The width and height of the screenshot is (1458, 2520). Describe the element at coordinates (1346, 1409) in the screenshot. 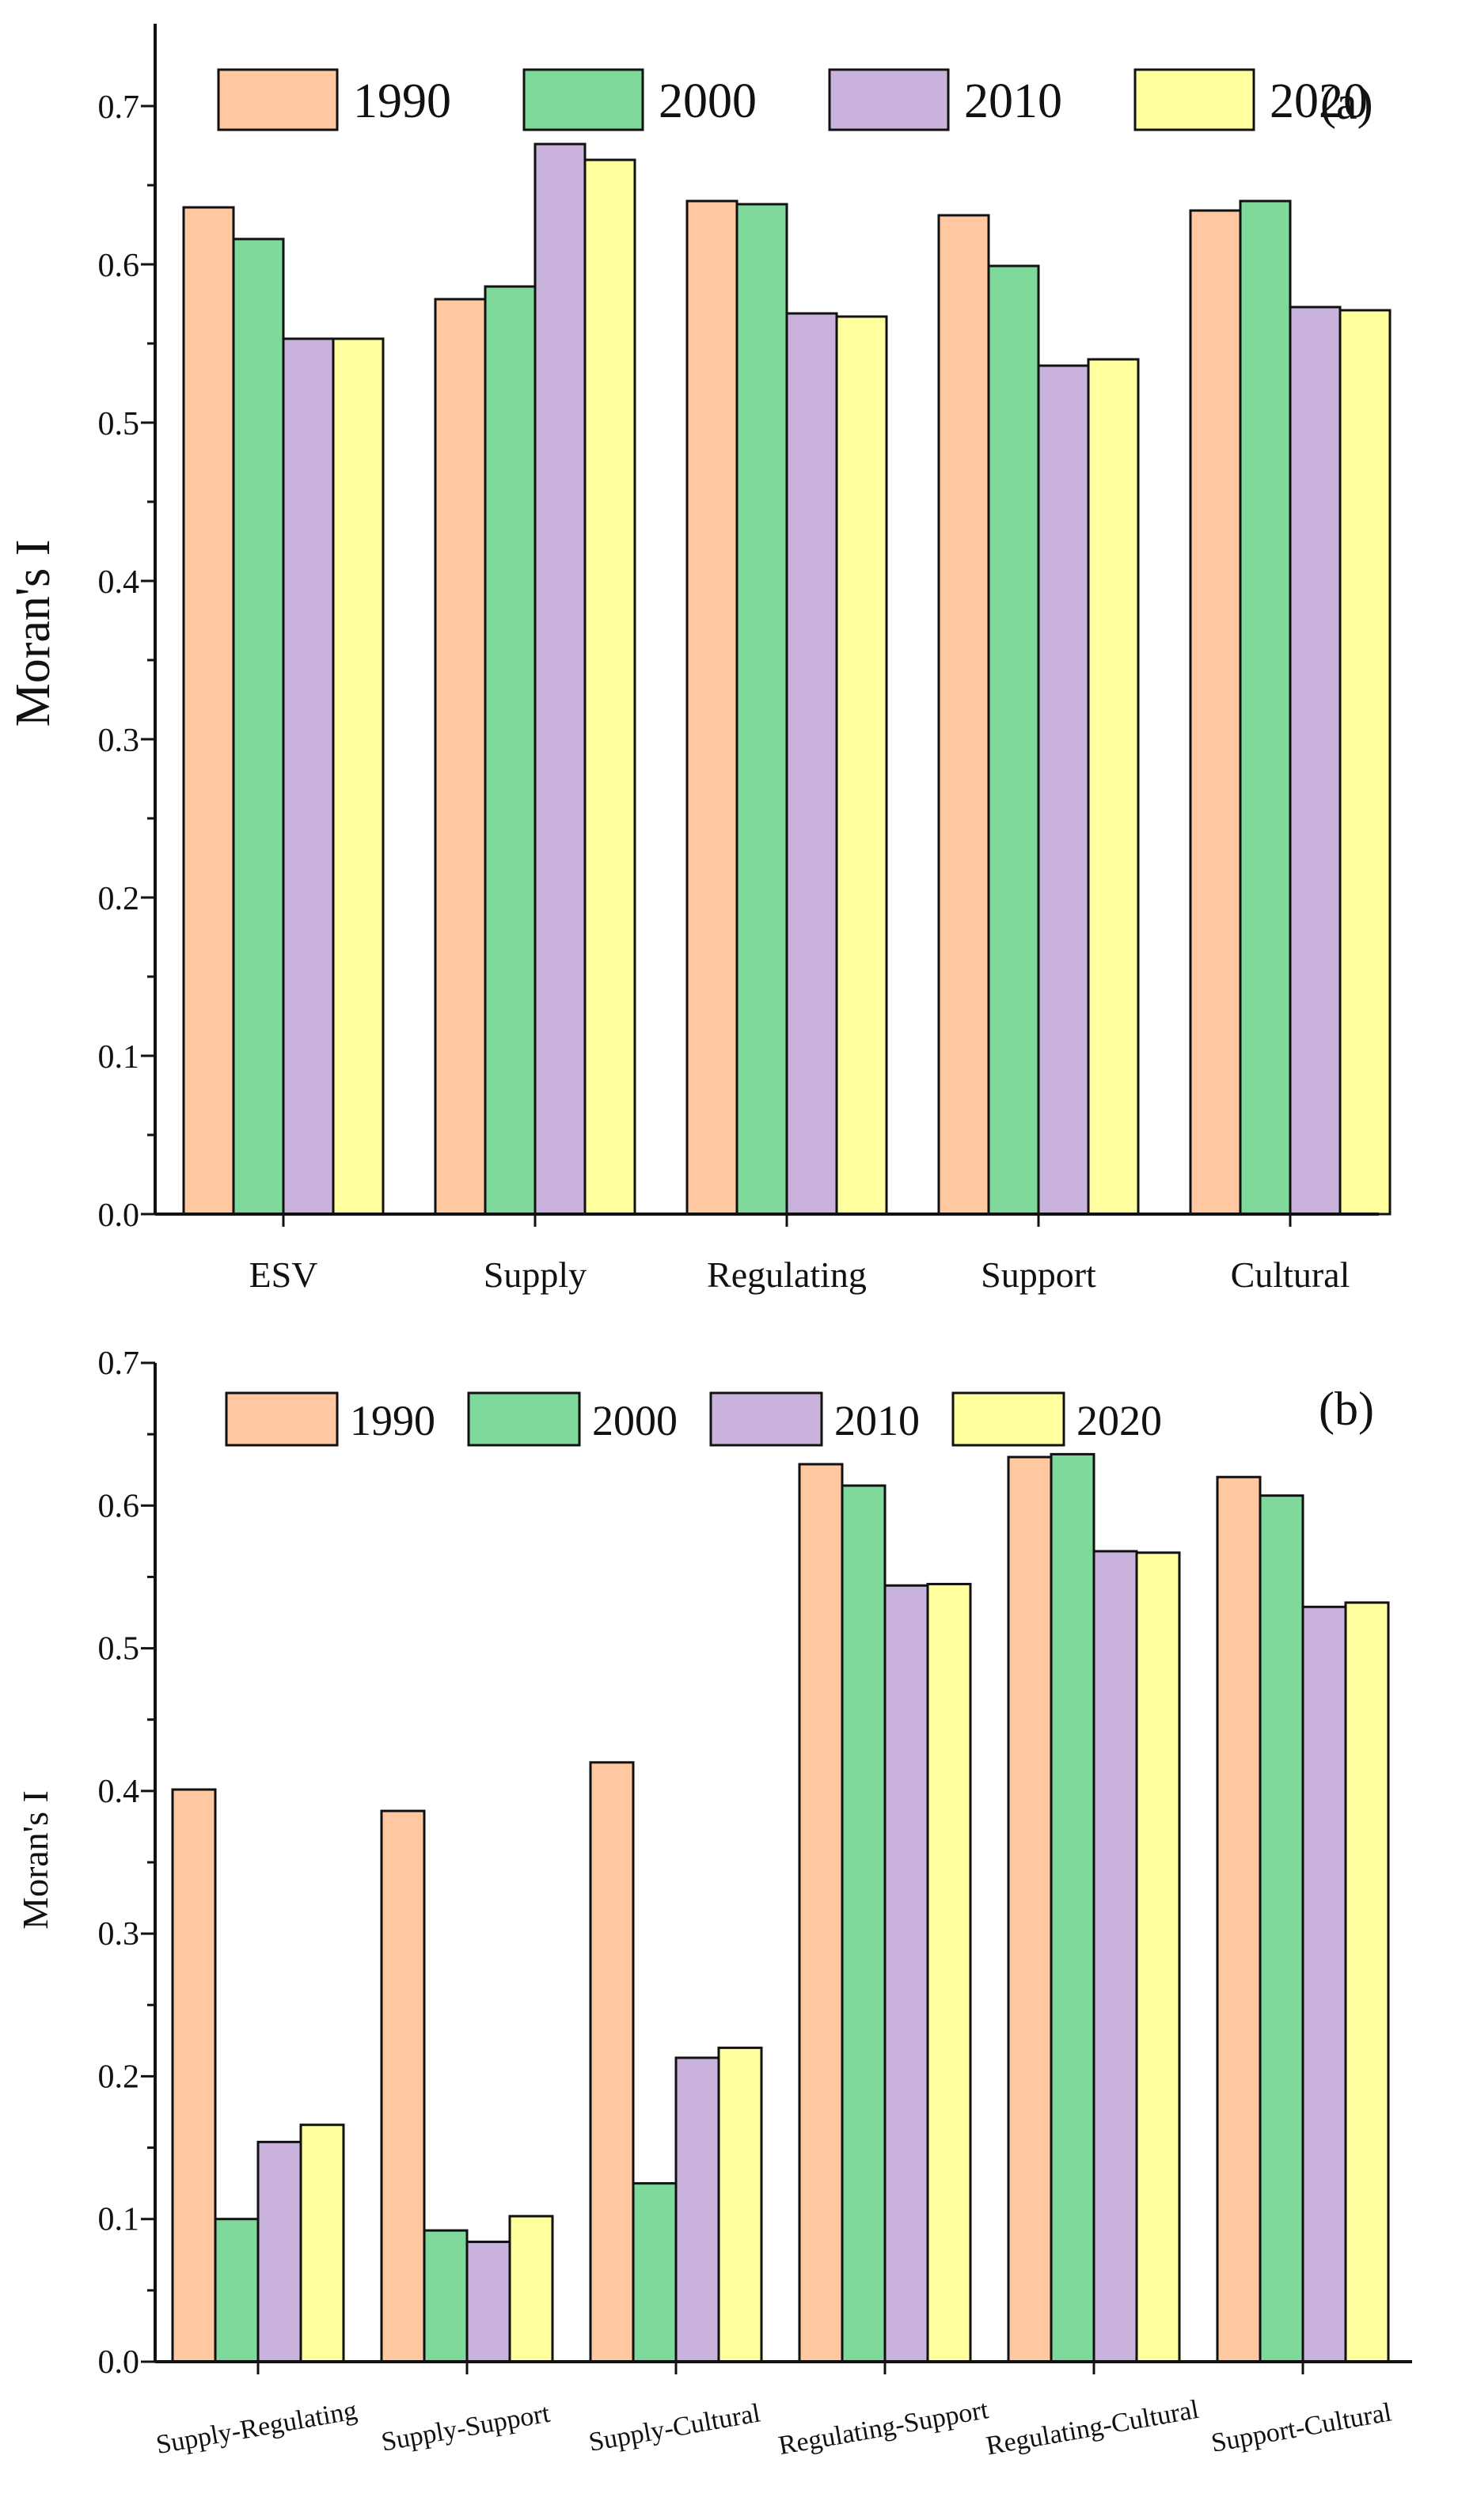

I see `panel-b-label: (b)` at that location.